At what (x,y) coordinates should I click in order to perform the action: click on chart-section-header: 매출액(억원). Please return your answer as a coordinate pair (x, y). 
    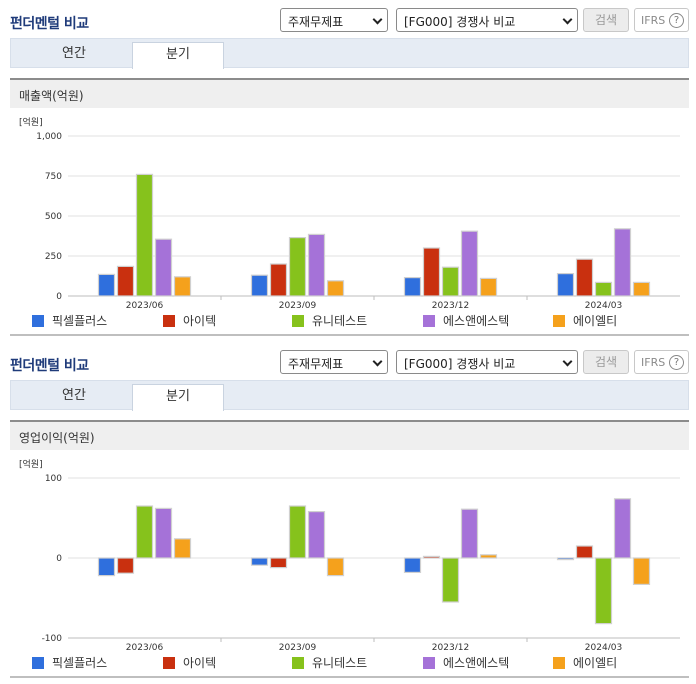
    Looking at the image, I should click on (349, 93).